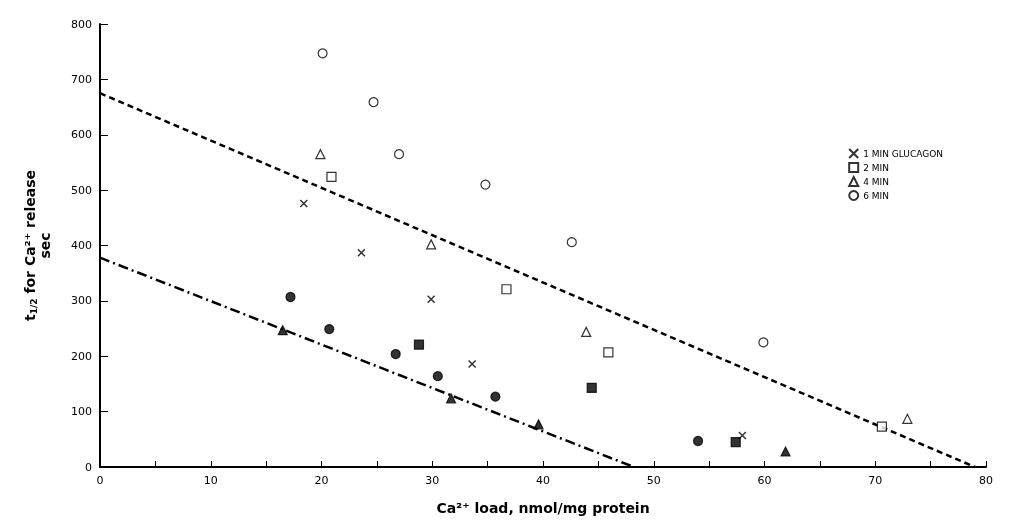  I want to click on x-tick-label: 80, so click(986, 480).